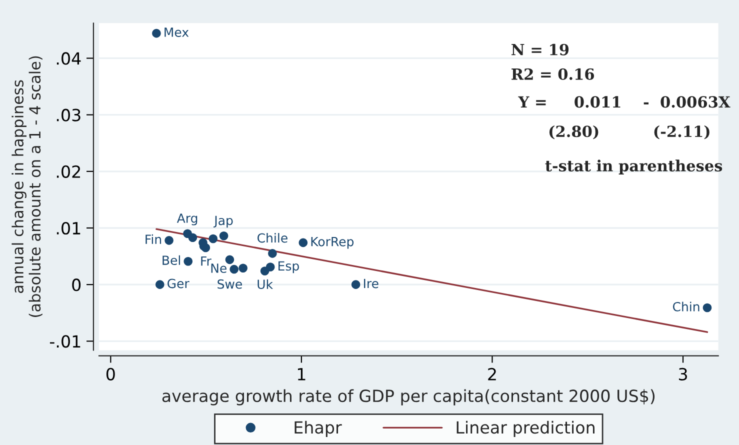 Image resolution: width=739 pixels, height=445 pixels. What do you see at coordinates (206, 261) in the screenshot?
I see `annotation: Fr` at bounding box center [206, 261].